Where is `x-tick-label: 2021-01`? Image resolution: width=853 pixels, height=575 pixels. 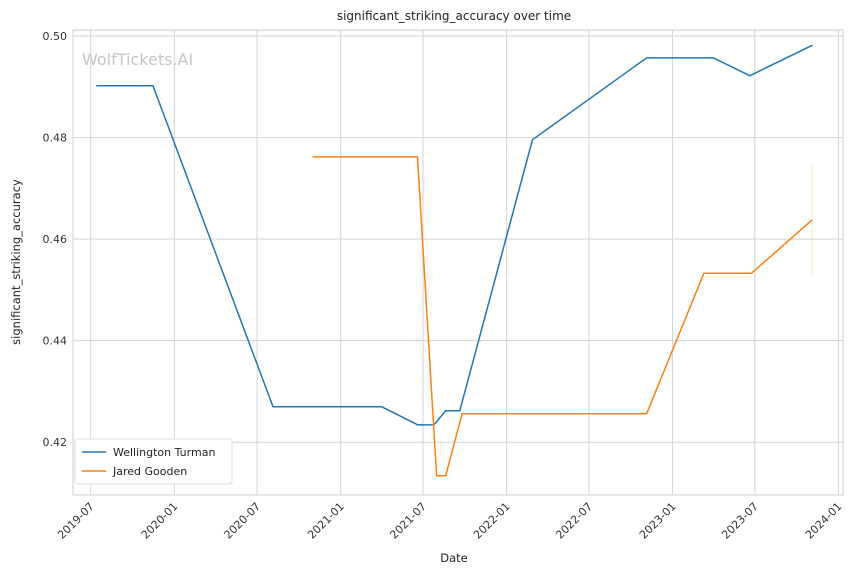
x-tick-label: 2021-01 is located at coordinates (326, 521).